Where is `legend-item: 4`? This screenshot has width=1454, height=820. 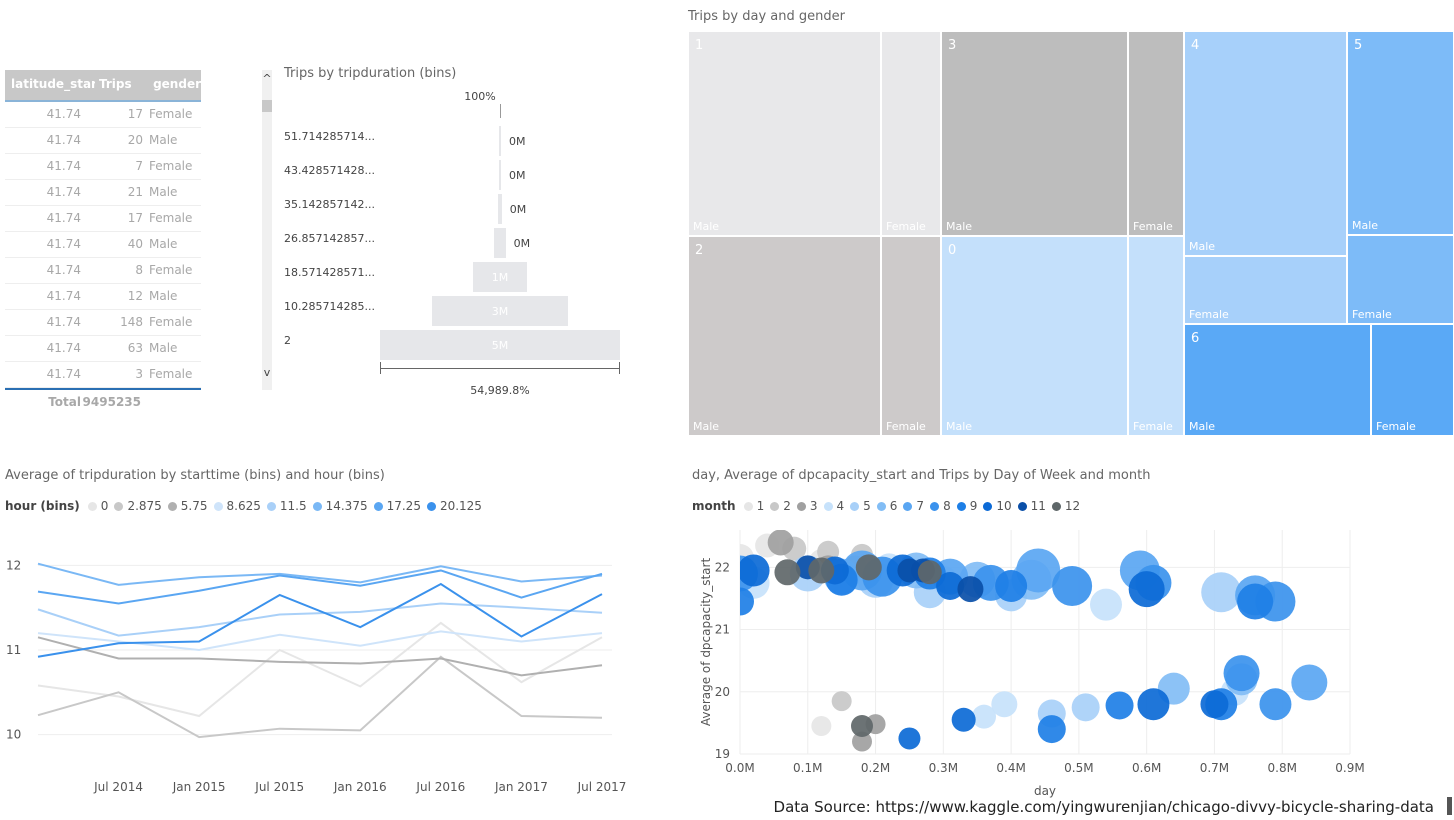
legend-item: 4 is located at coordinates (833, 506).